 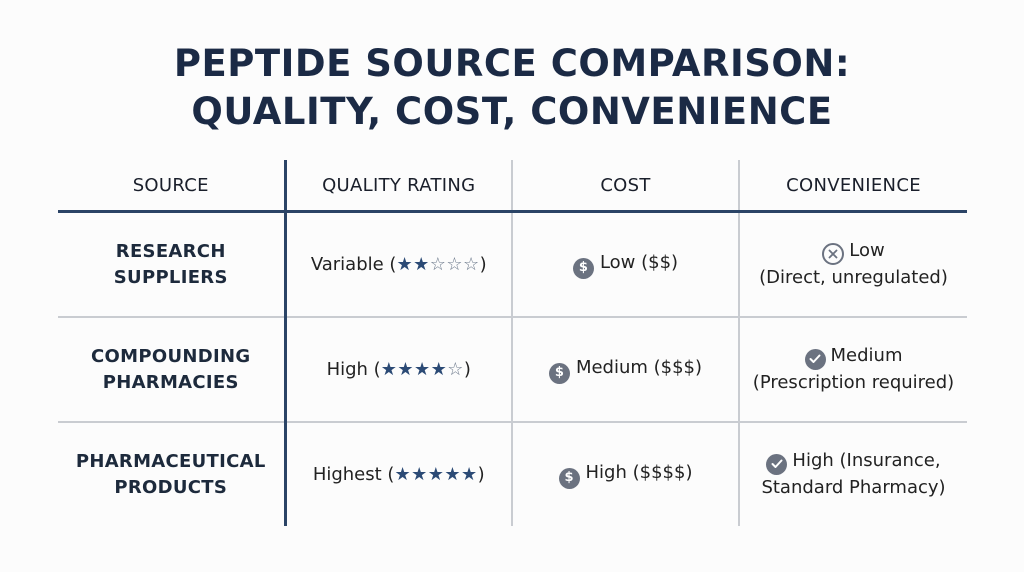 I want to click on convenience-cell: Low (Direct, unregulated), so click(x=853, y=264).